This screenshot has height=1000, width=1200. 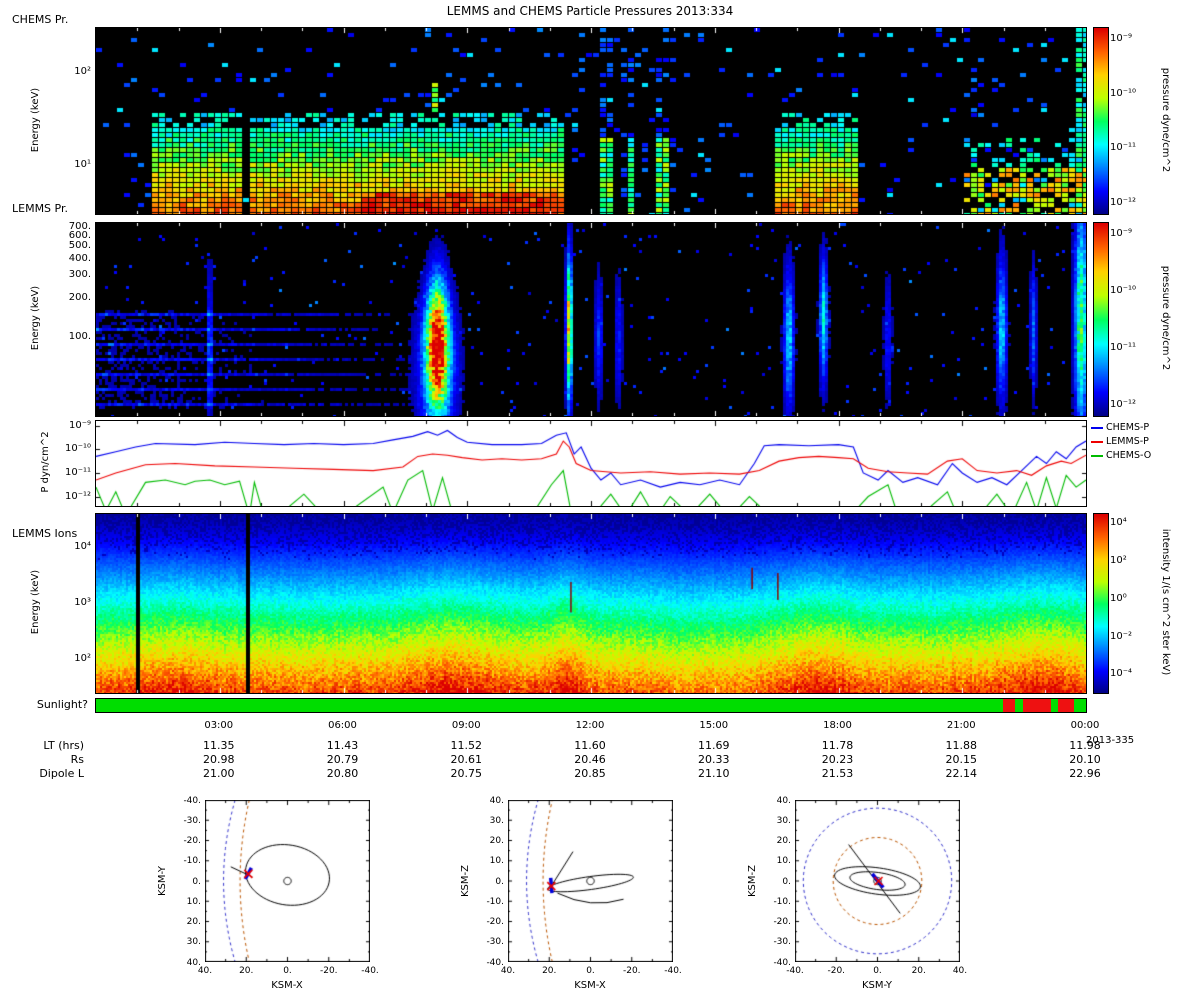 What do you see at coordinates (82, 164) in the screenshot?
I see `axis-tick-label: 10¹` at bounding box center [82, 164].